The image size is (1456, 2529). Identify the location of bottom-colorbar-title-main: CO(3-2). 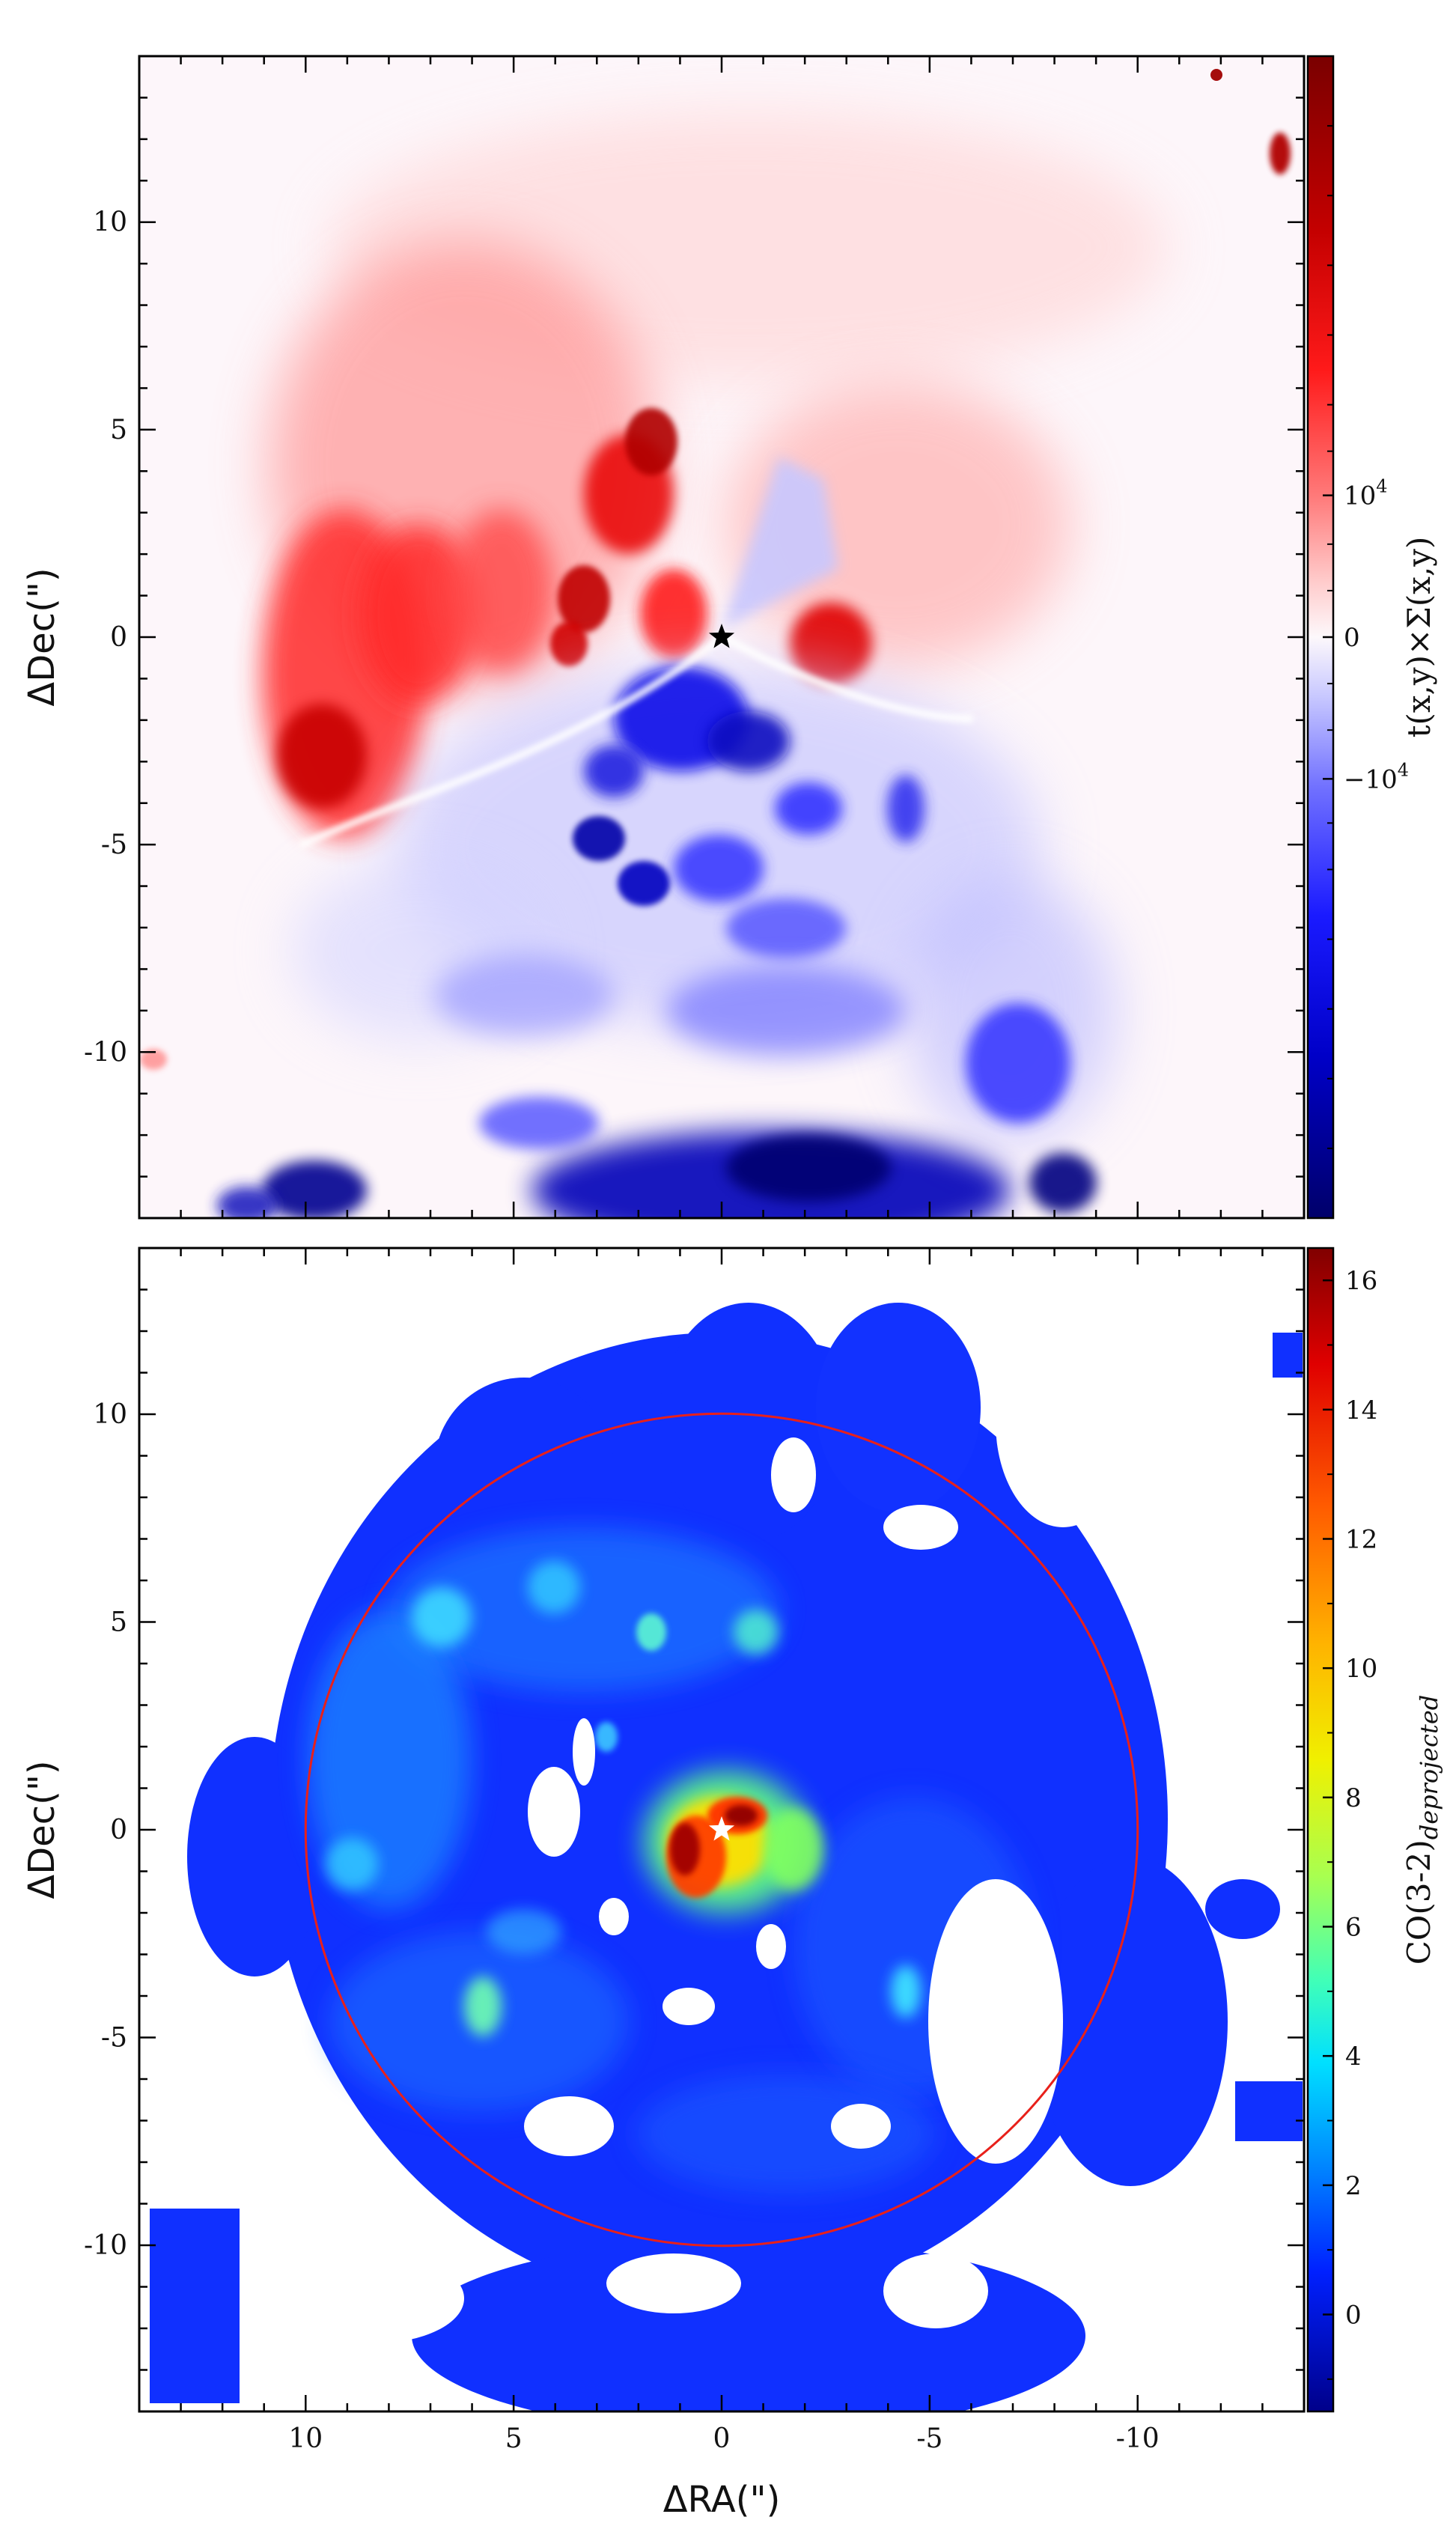
(1419, 1902).